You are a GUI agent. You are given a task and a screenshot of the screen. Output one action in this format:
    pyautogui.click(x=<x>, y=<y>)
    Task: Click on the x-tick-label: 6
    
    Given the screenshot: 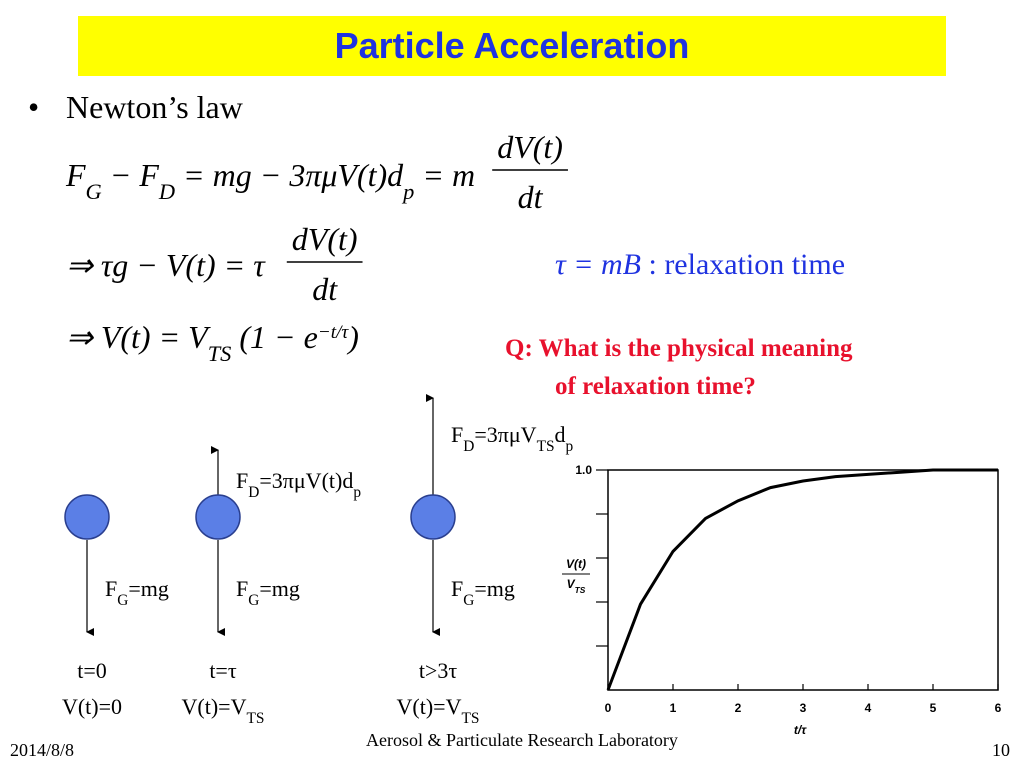 What is the action you would take?
    pyautogui.click(x=998, y=708)
    